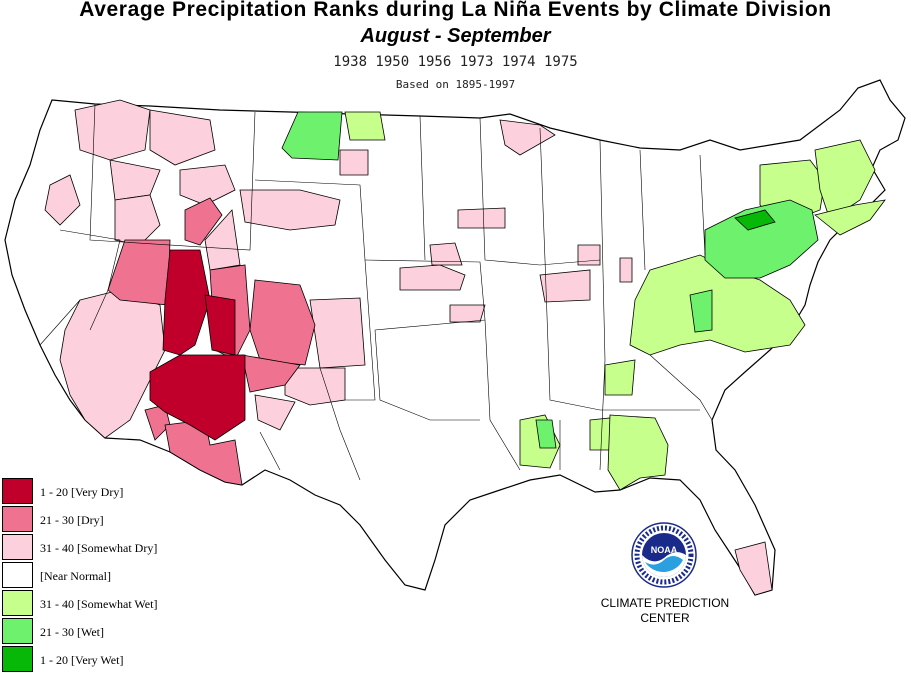  Describe the element at coordinates (82, 660) in the screenshot. I see `legend-label: 1 - 20 [Very Wet]` at that location.